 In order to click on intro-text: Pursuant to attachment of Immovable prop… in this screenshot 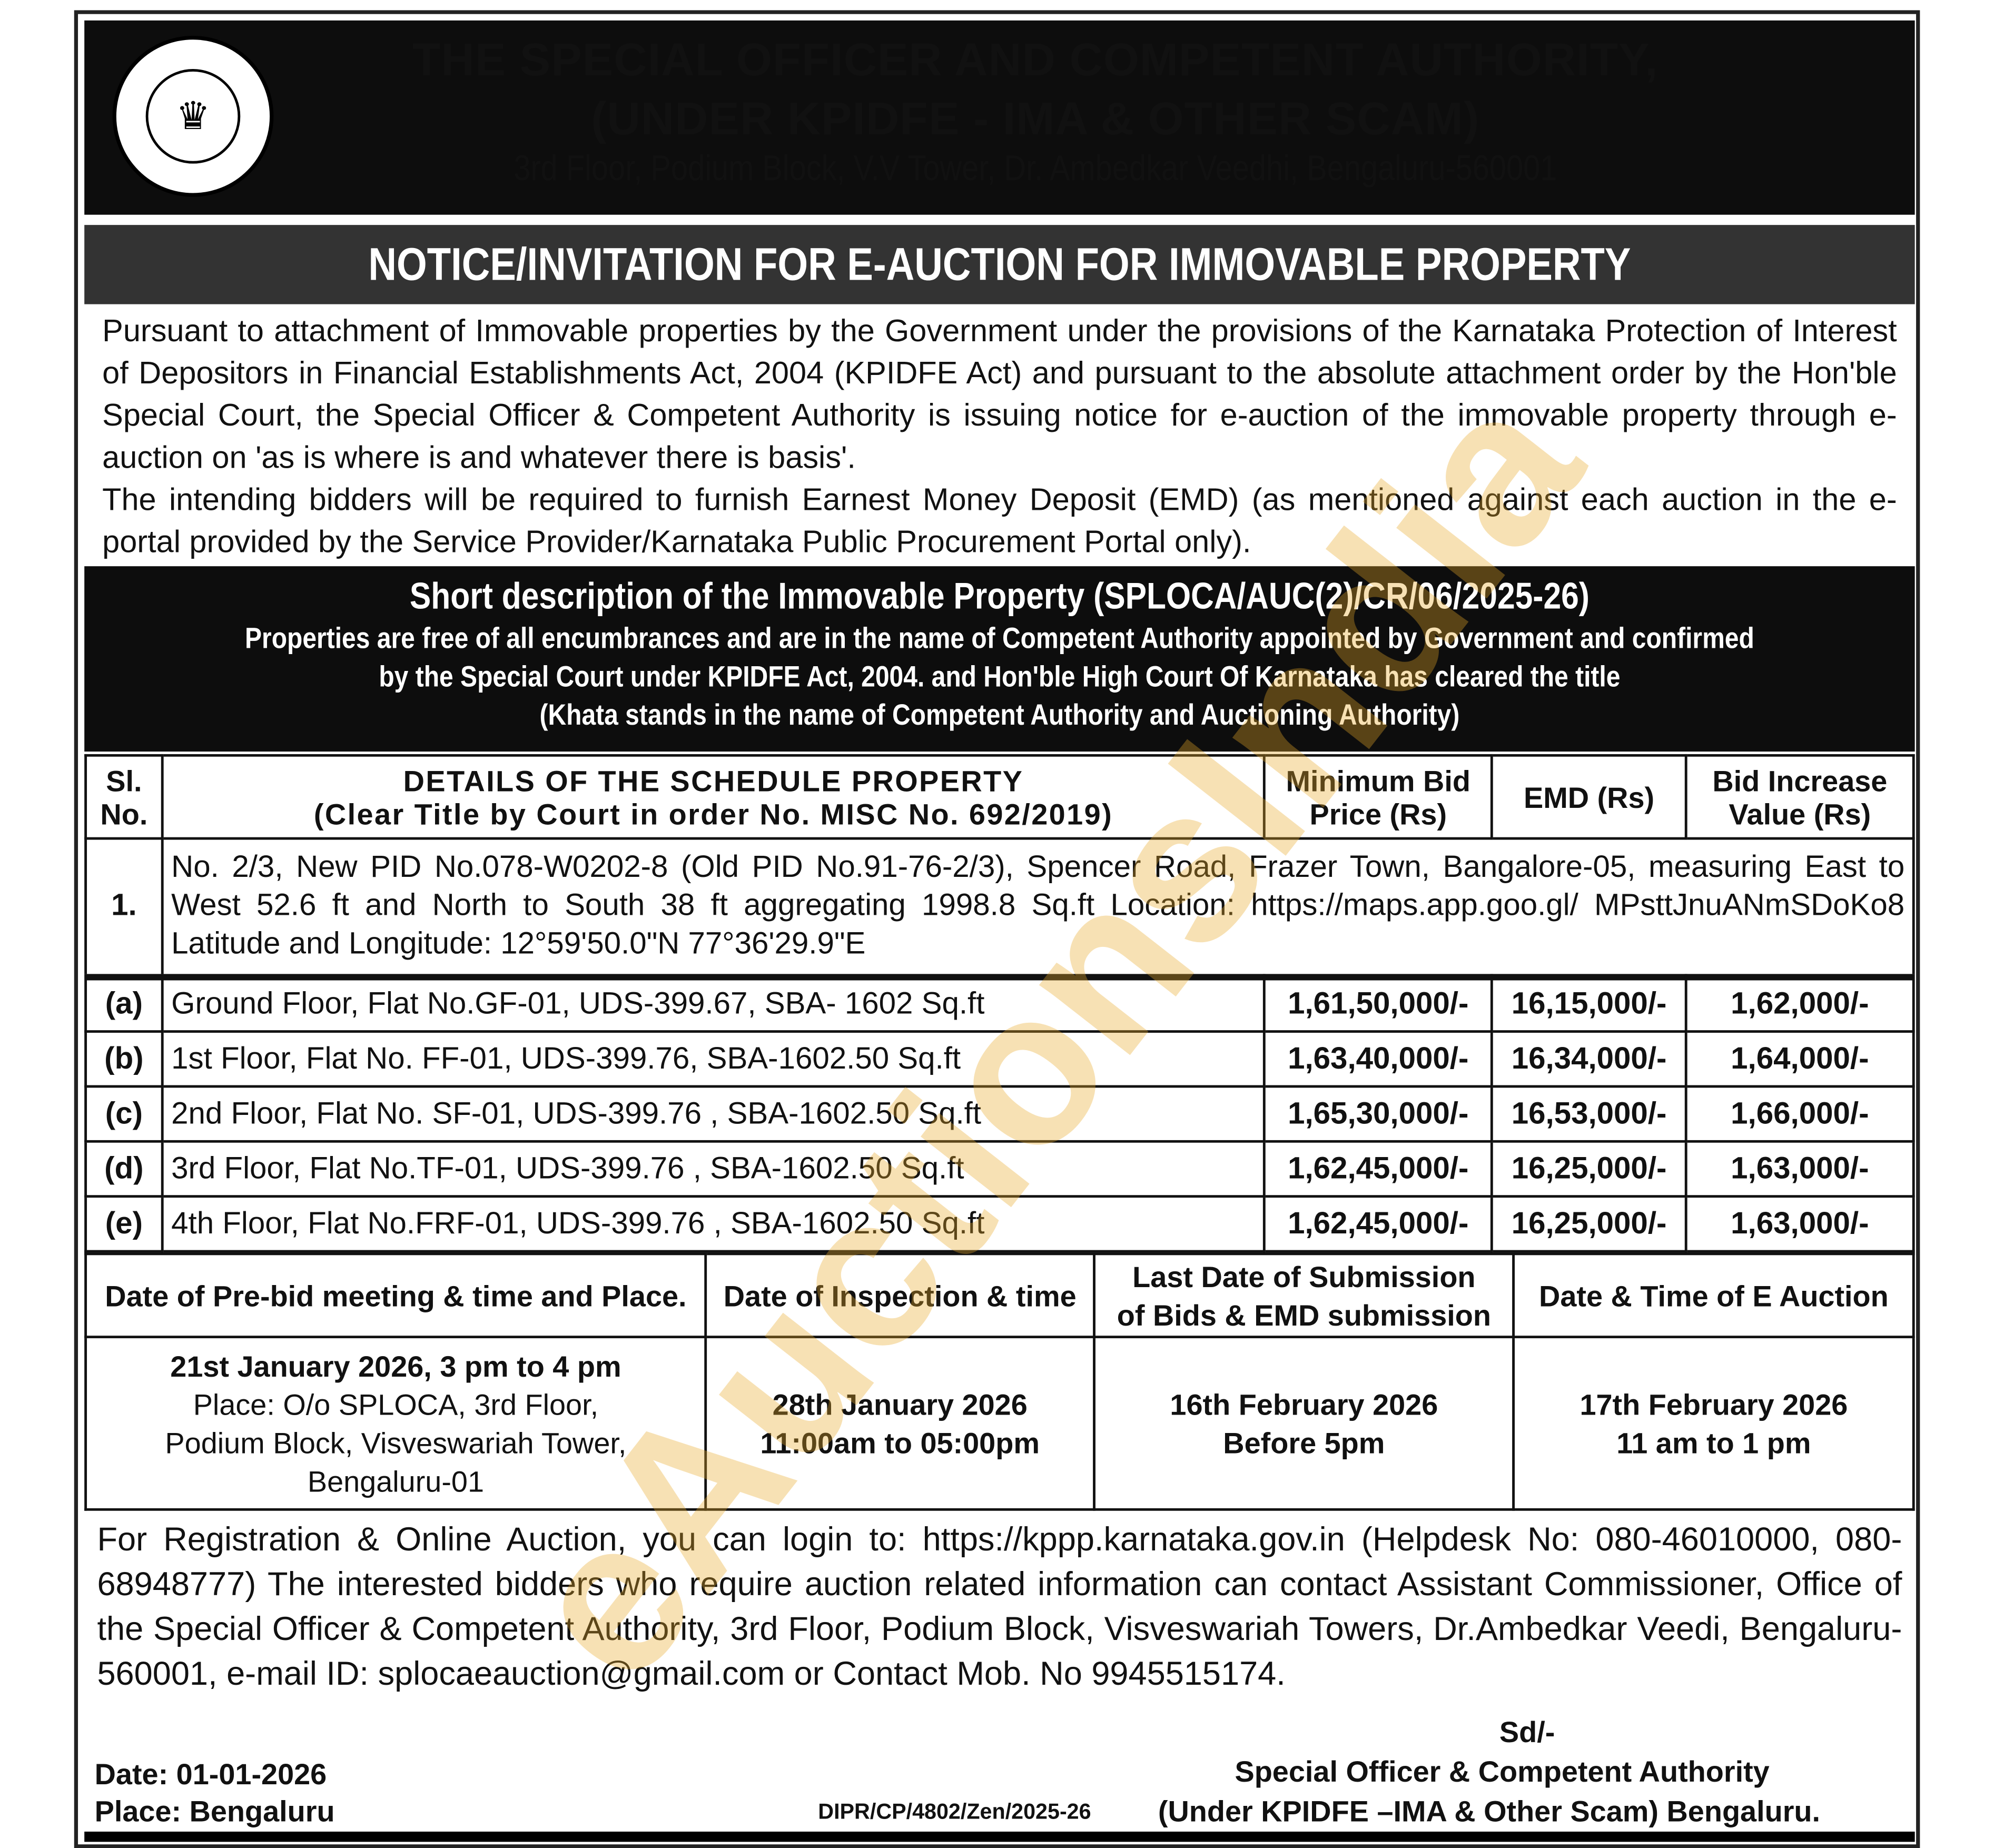, I will do `click(999, 437)`.